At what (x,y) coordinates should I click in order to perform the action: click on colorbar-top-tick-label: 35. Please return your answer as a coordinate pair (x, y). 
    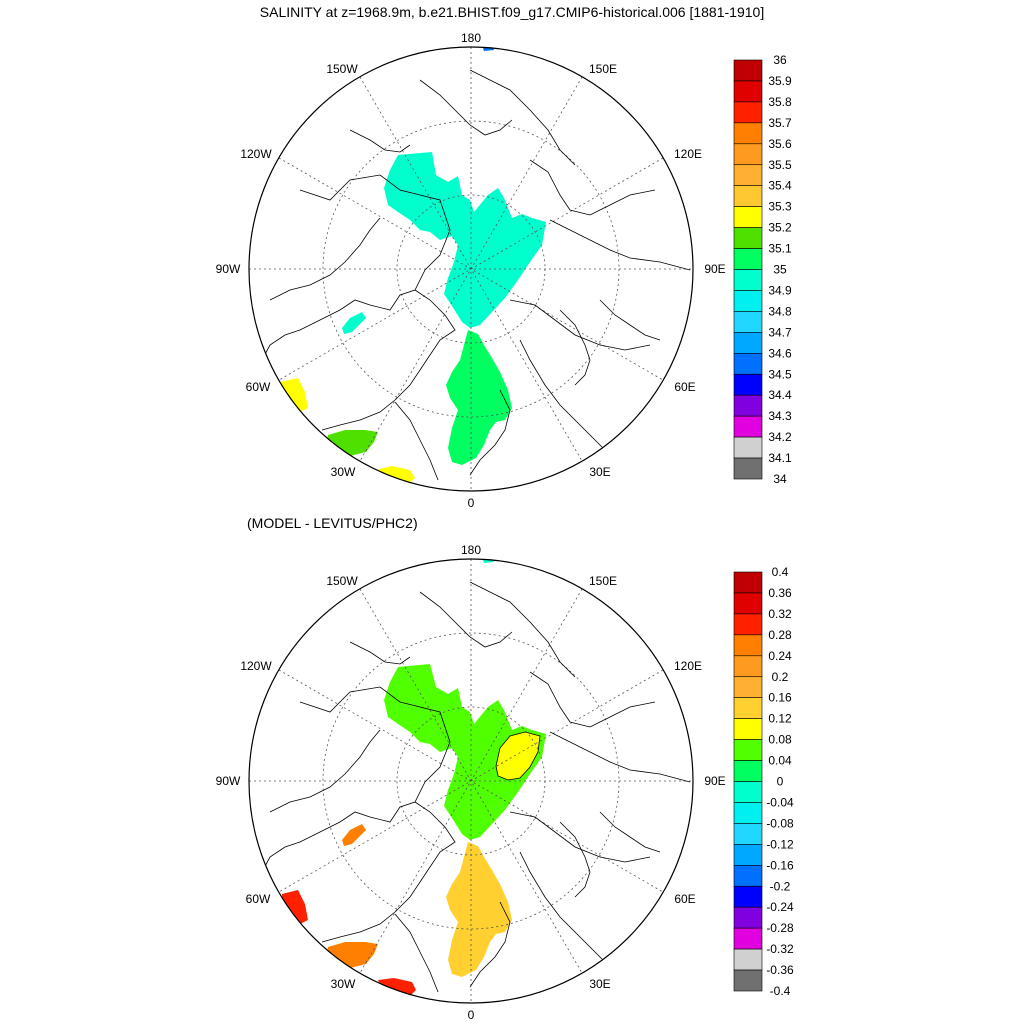
    Looking at the image, I should click on (780, 270).